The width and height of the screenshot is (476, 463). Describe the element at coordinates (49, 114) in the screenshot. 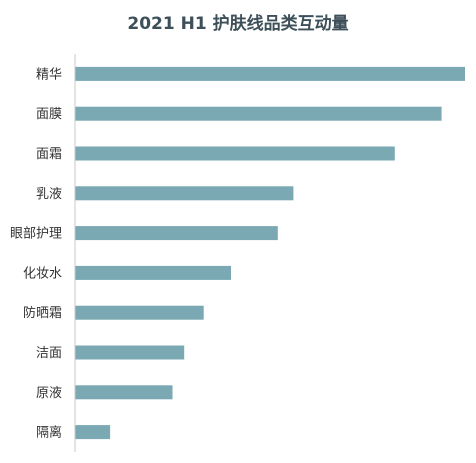

I see `category-label-1: 面膜` at that location.